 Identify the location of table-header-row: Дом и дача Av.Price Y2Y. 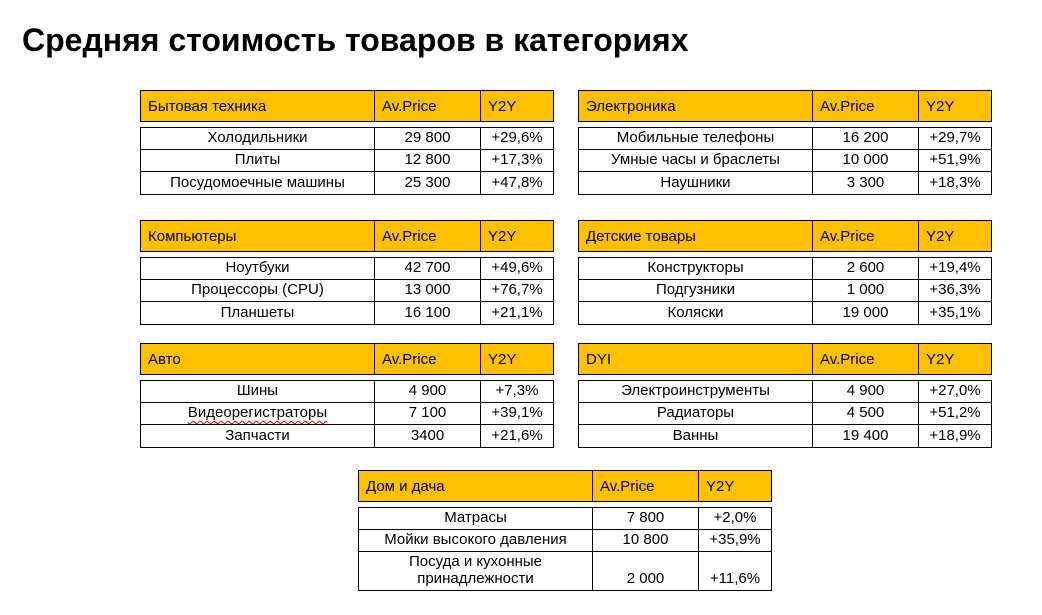
(565, 486).